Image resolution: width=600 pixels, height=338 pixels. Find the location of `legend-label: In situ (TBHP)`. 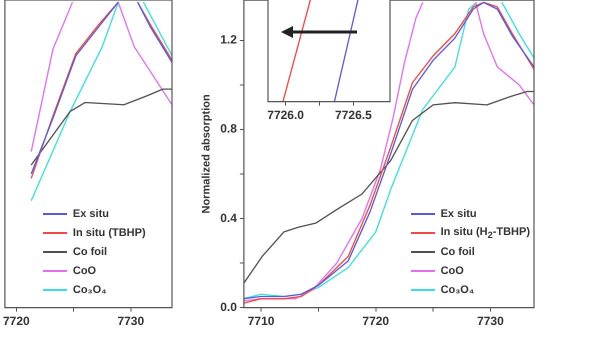

legend-label: In situ (TBHP) is located at coordinates (109, 233).